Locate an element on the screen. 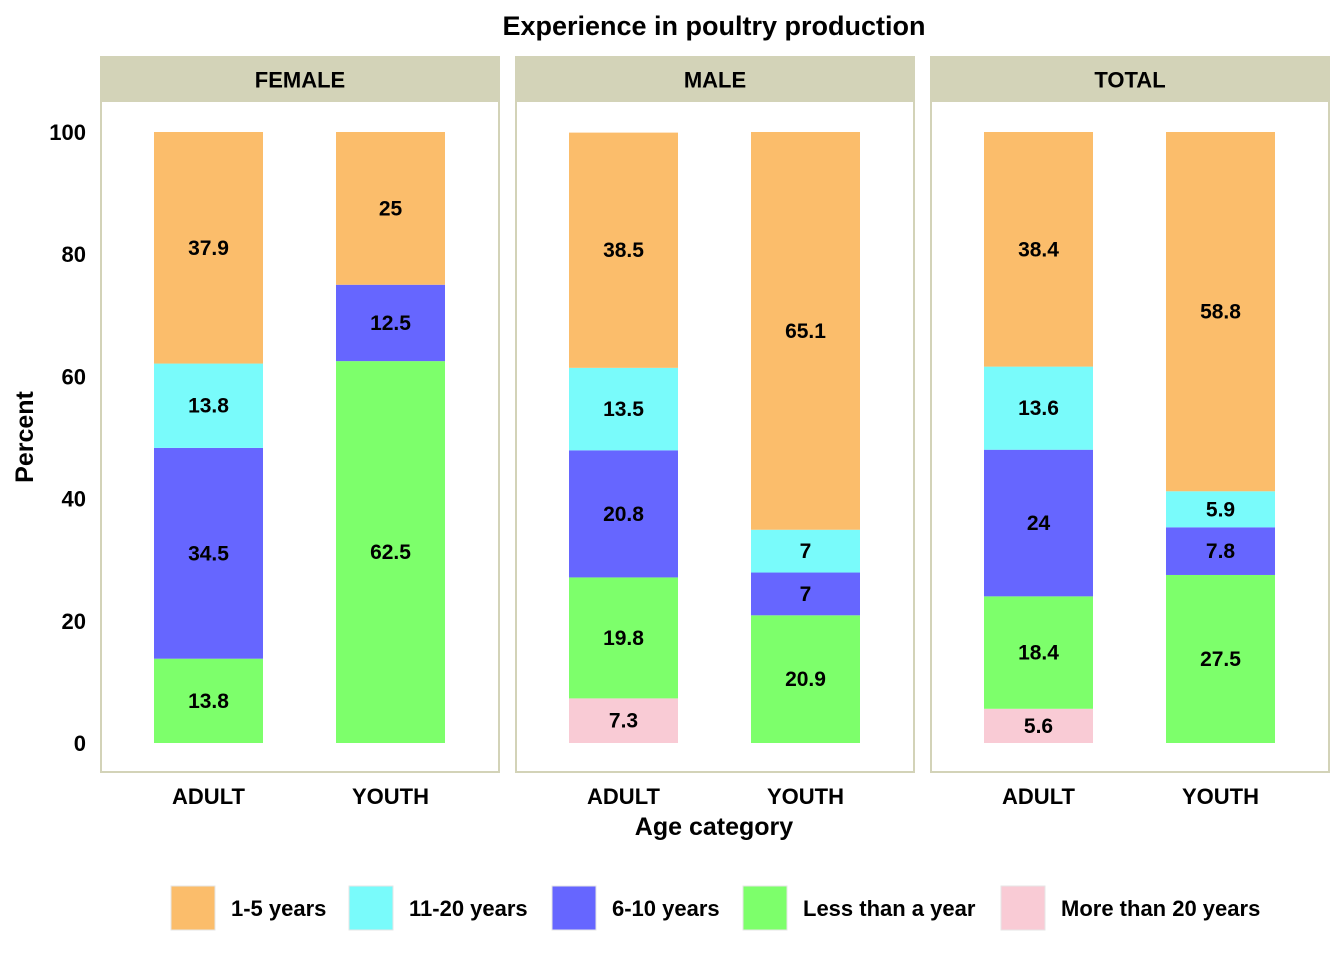 The width and height of the screenshot is (1344, 960). y-tick-label: 20 is located at coordinates (74, 621).